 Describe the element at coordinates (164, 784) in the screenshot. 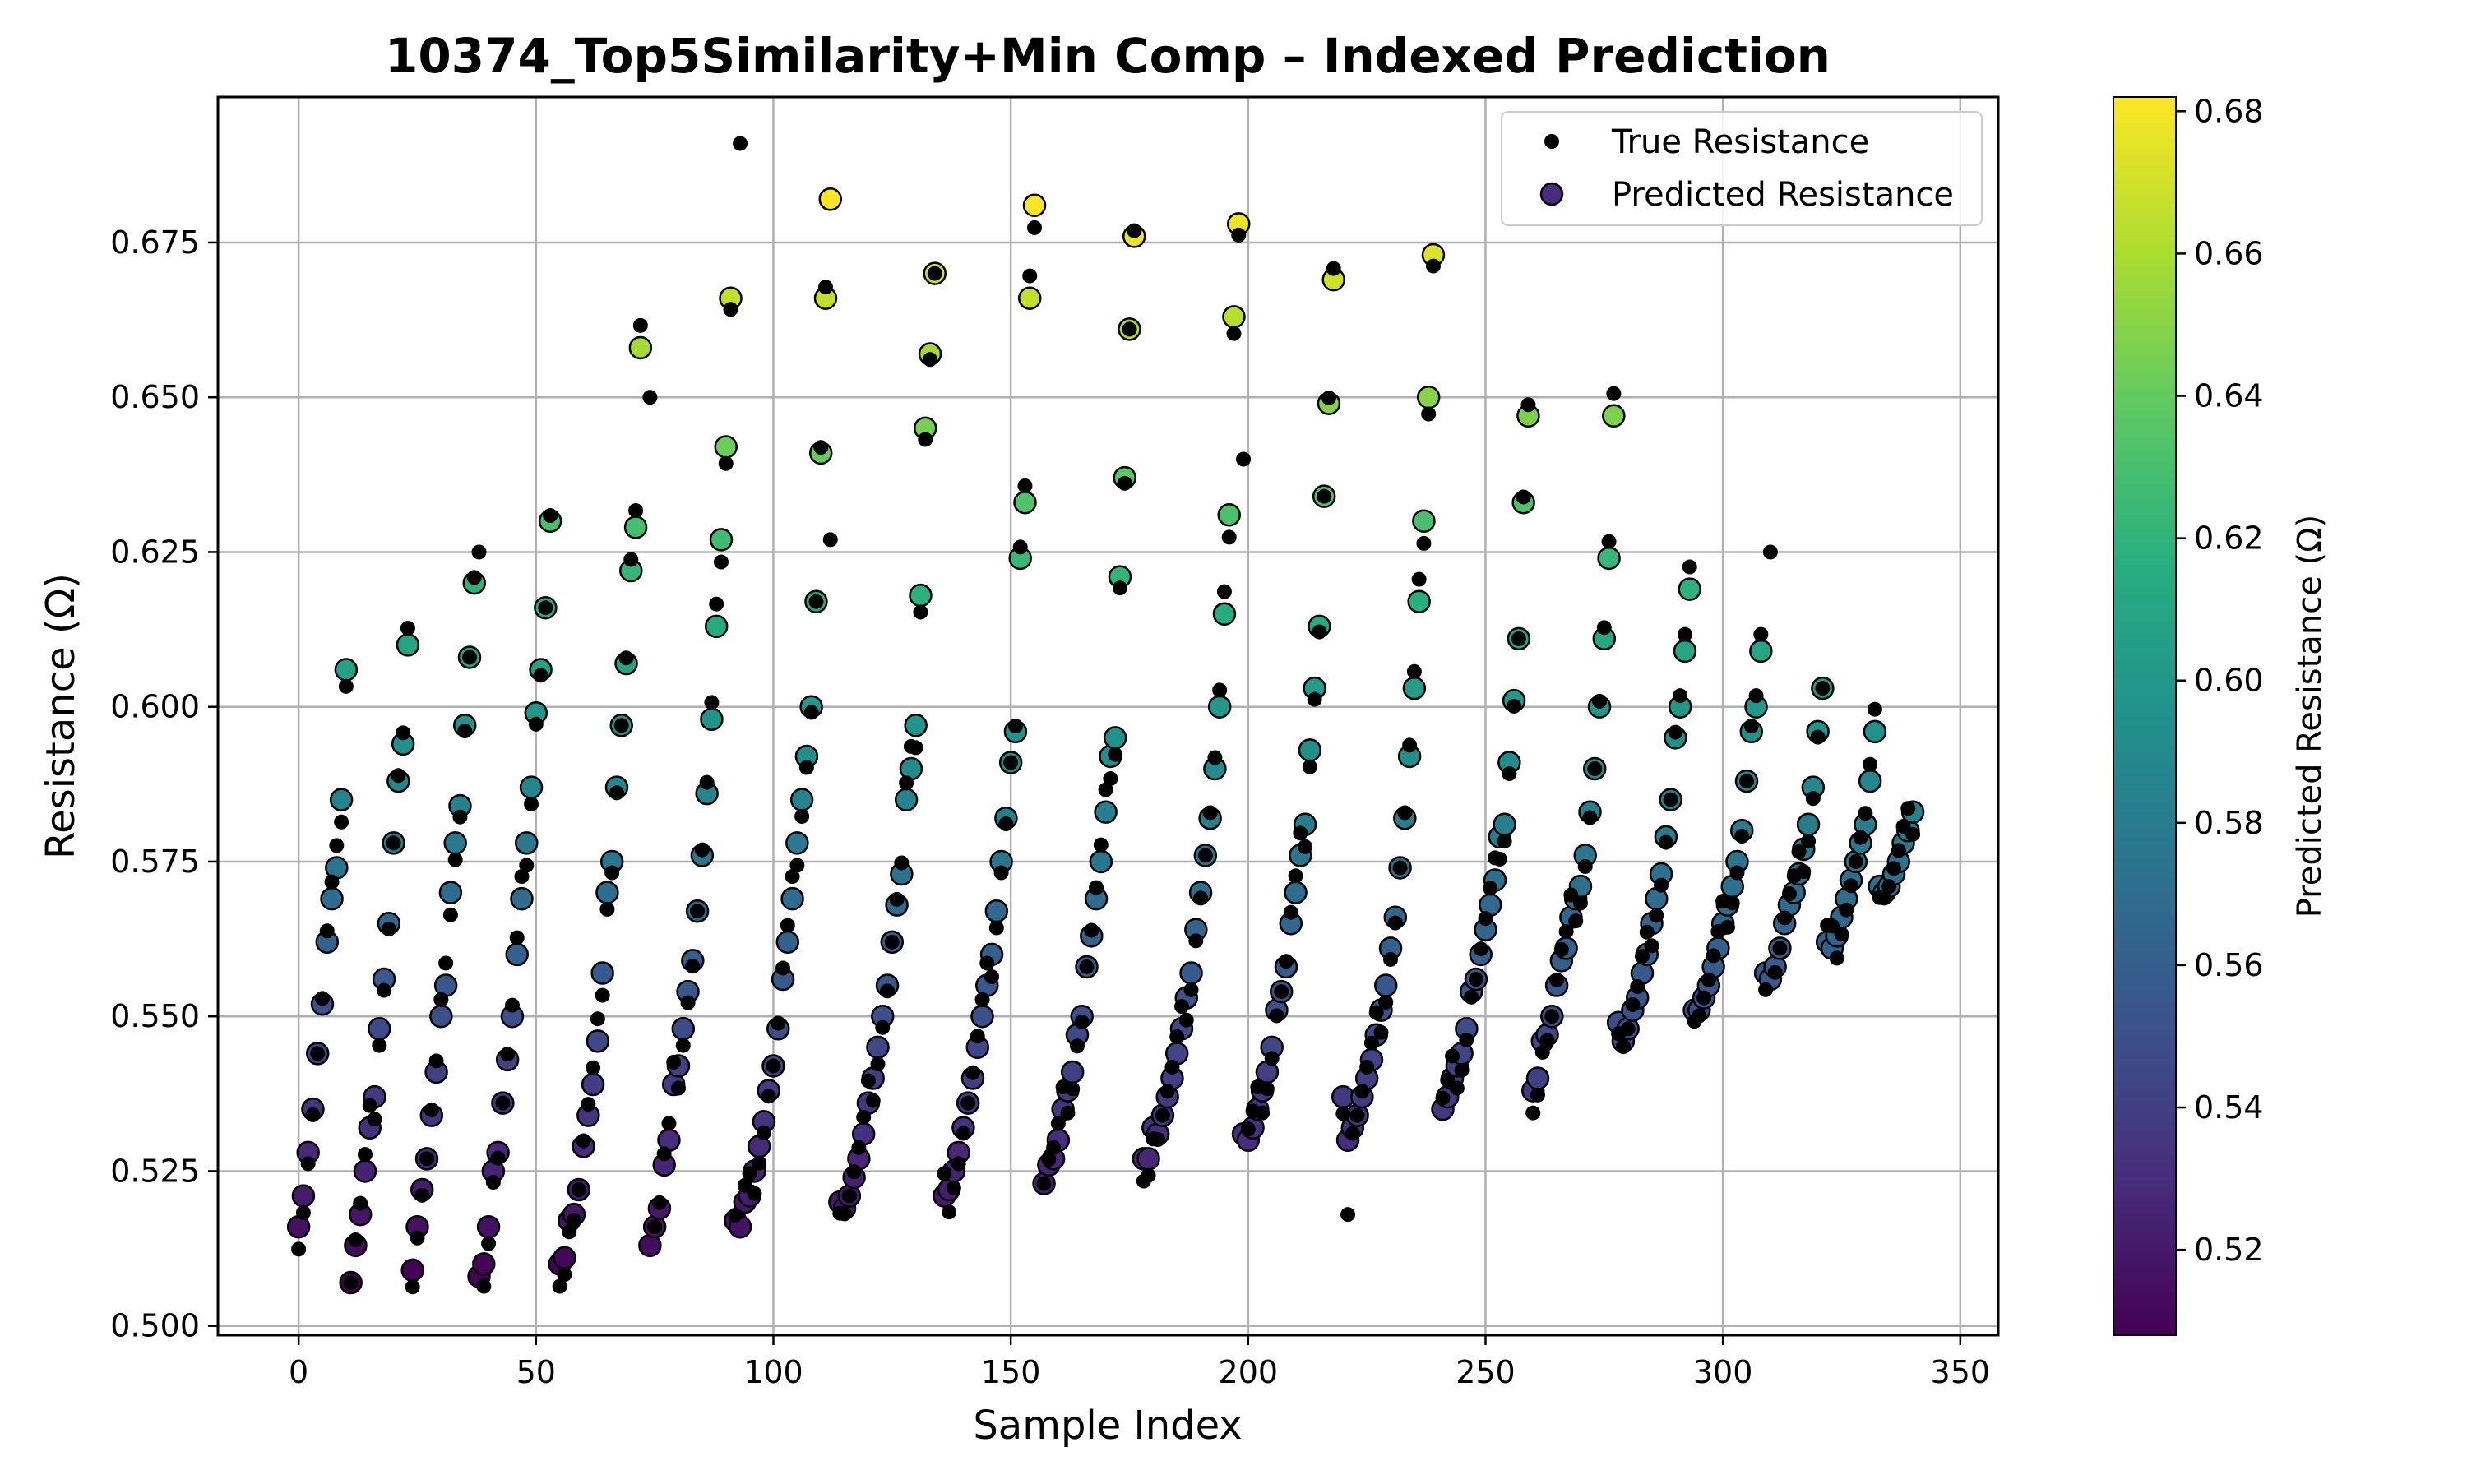

I see `y-axis-ticks: 0.500 0.525 0.550 0.575 0.600 0.625 0.650 0.675` at that location.